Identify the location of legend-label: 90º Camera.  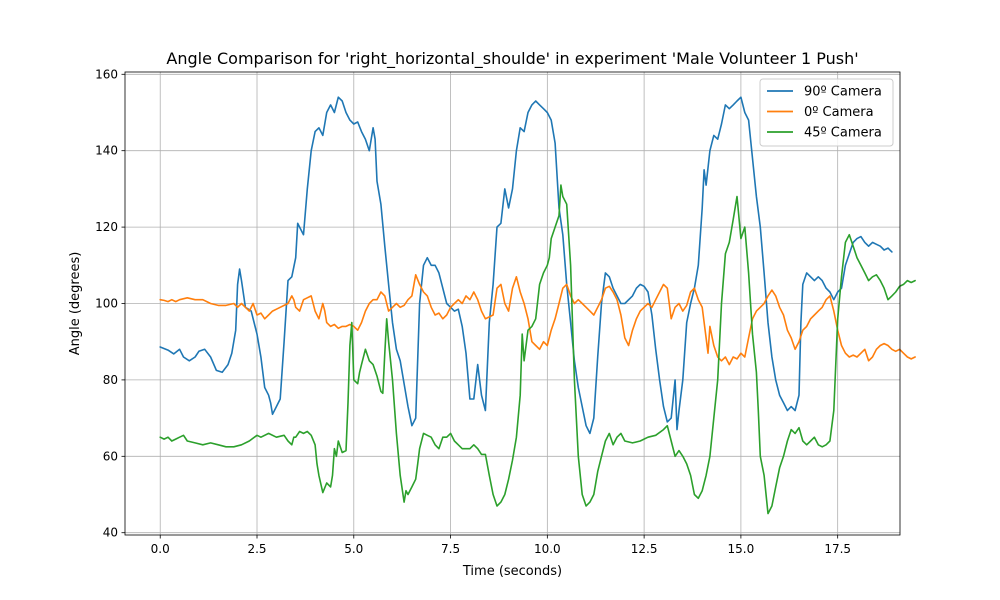
(843, 92).